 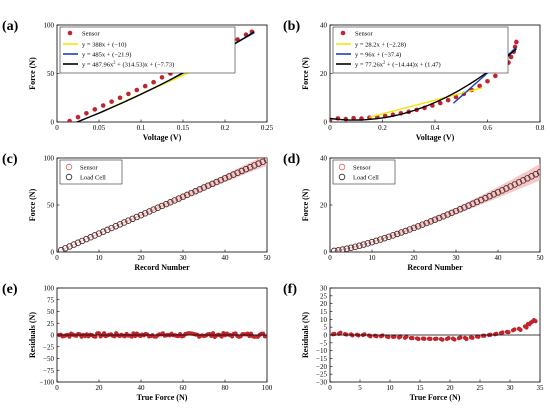 What do you see at coordinates (51, 300) in the screenshot?
I see `y-tick-label: 75` at bounding box center [51, 300].